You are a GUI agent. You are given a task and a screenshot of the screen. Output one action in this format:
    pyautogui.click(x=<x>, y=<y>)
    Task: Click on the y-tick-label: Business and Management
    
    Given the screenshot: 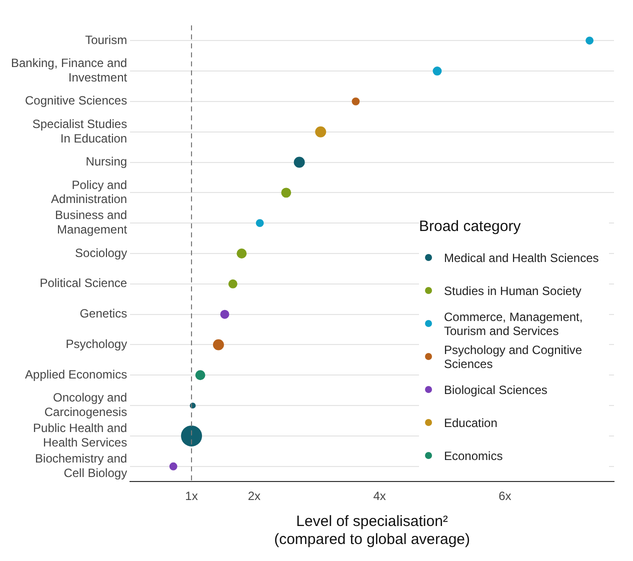 What is the action you would take?
    pyautogui.click(x=91, y=222)
    